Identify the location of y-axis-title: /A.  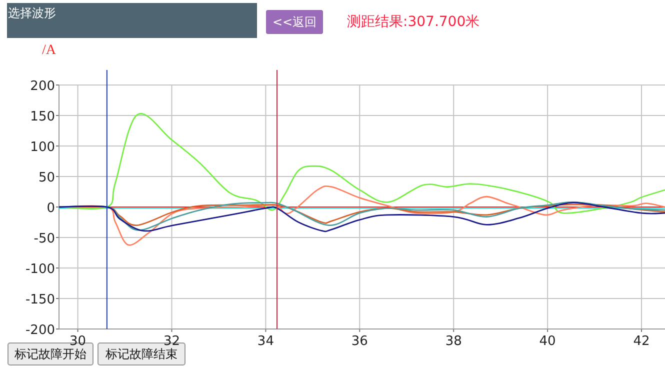
(49, 50).